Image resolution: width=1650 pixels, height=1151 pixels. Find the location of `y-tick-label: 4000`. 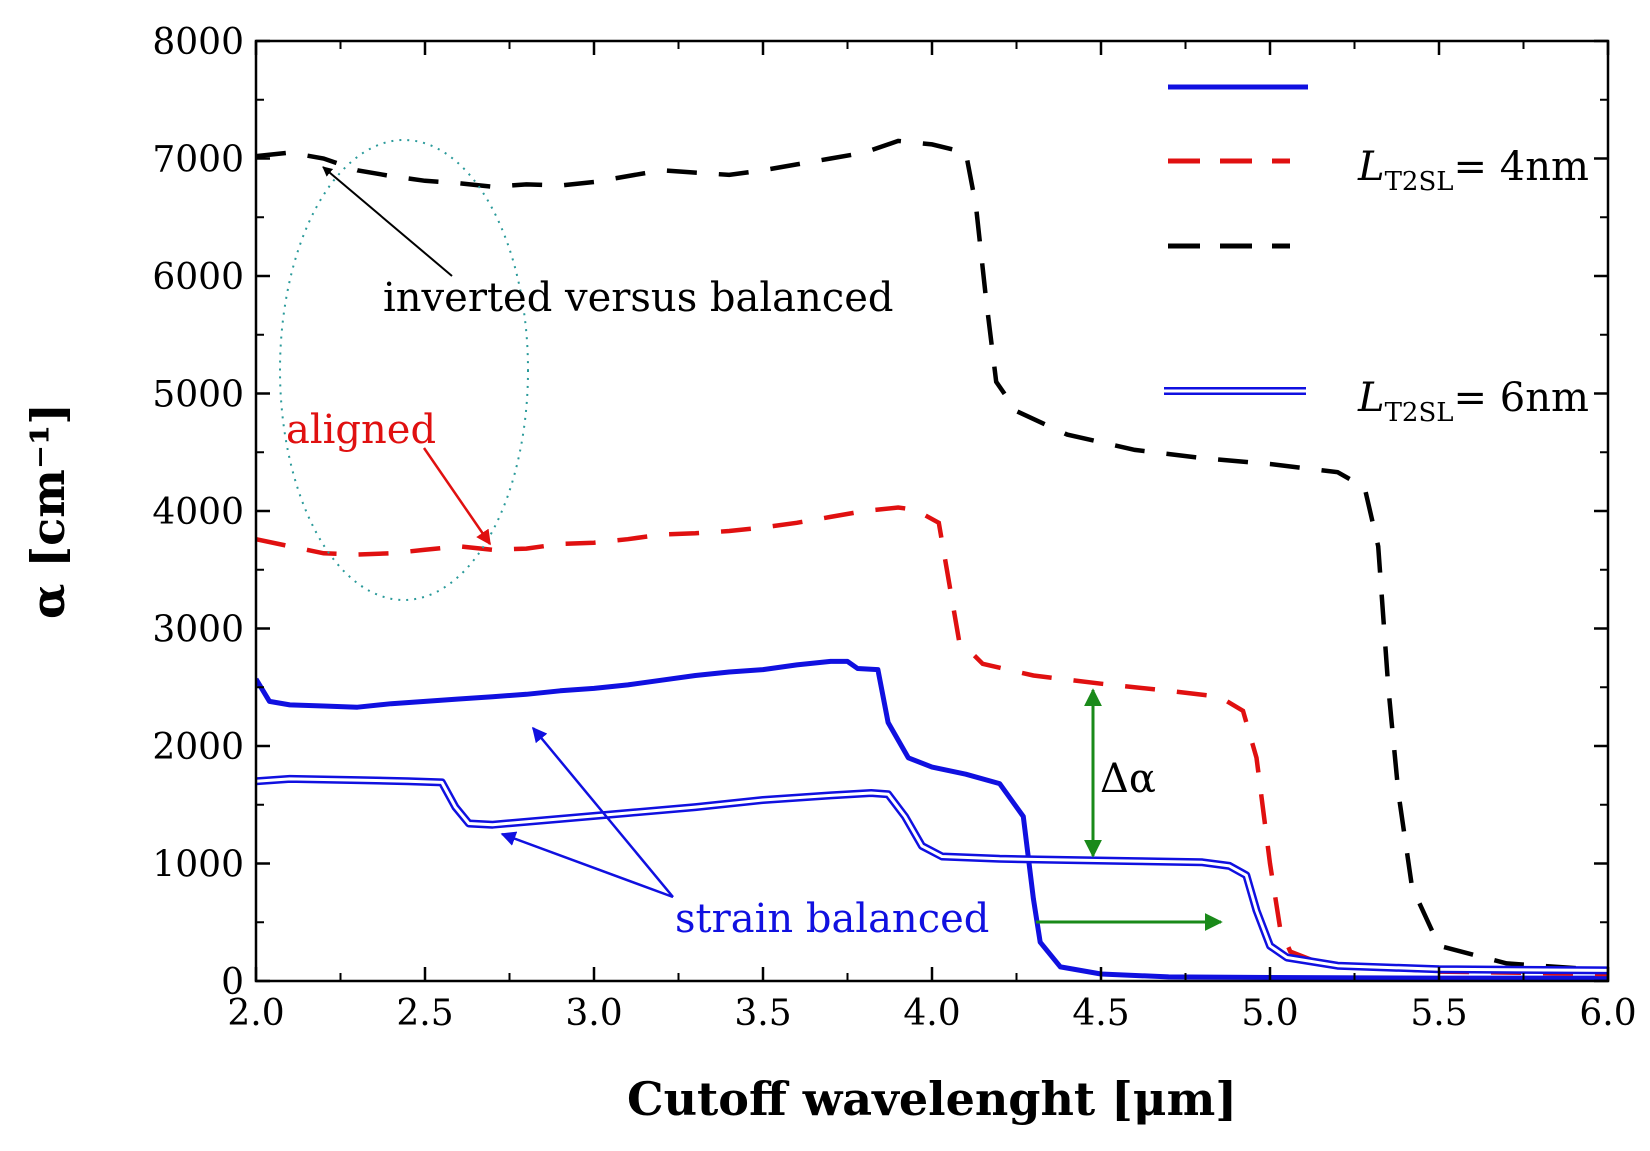

y-tick-label: 4000 is located at coordinates (198, 512).